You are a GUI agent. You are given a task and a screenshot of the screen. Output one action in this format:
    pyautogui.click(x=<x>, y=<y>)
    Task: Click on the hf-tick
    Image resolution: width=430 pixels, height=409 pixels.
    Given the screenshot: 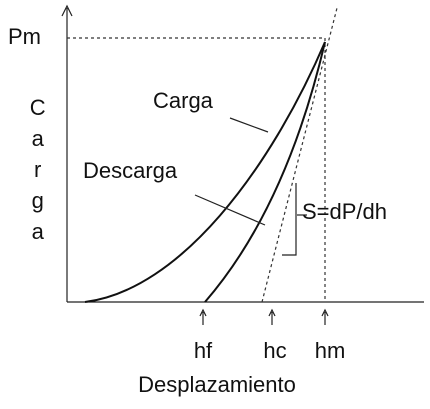 What is the action you would take?
    pyautogui.click(x=203, y=316)
    